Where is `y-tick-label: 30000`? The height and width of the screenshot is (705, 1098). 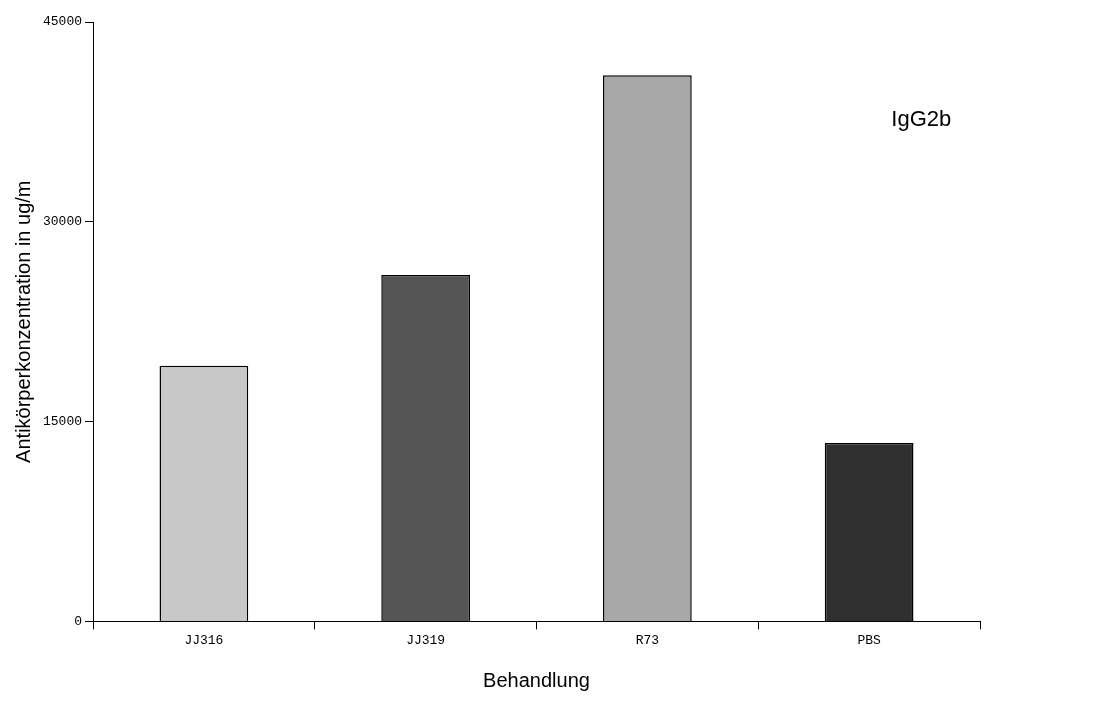
y-tick-label: 30000 is located at coordinates (62, 222).